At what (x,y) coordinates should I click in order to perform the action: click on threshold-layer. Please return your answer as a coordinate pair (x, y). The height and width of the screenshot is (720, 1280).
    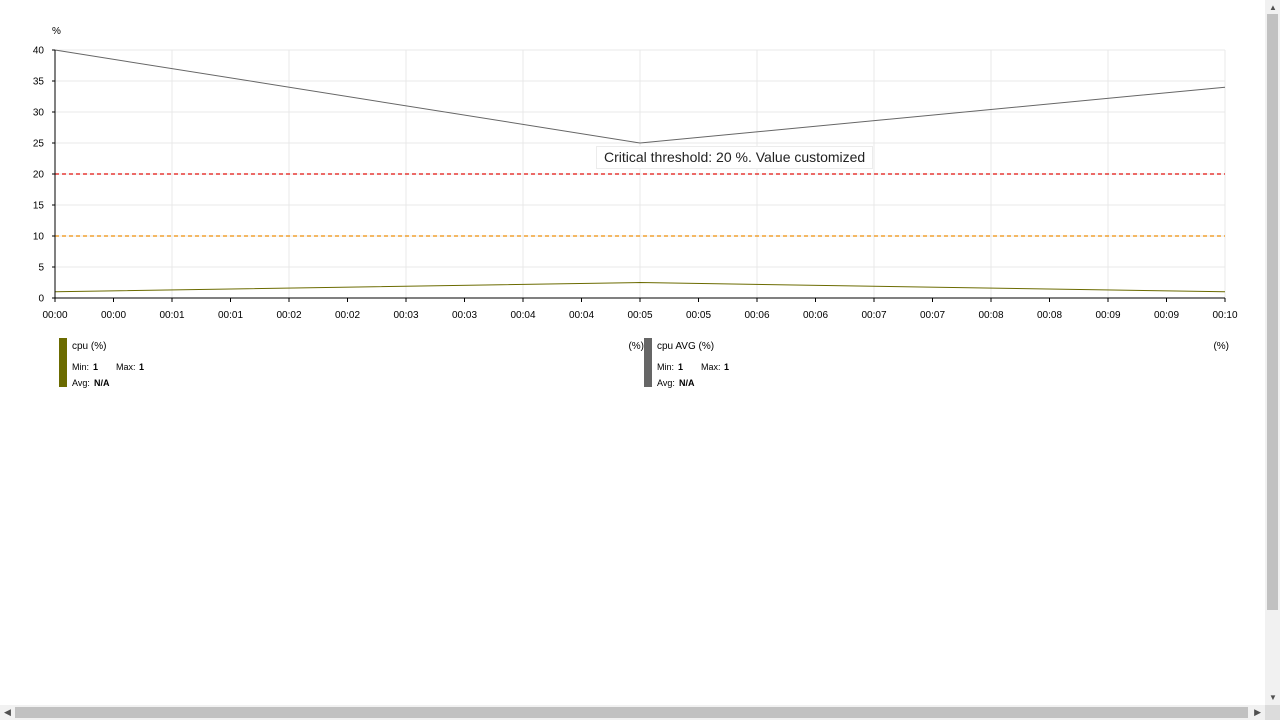
    Looking at the image, I should click on (640, 205).